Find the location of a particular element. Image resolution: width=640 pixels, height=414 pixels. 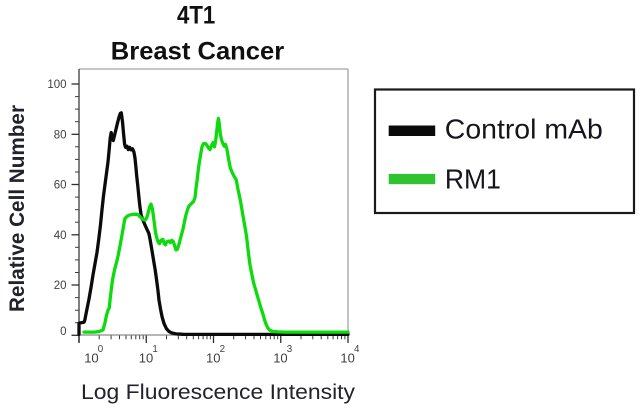

svg-text: Relative Cell Number is located at coordinates (17, 208).